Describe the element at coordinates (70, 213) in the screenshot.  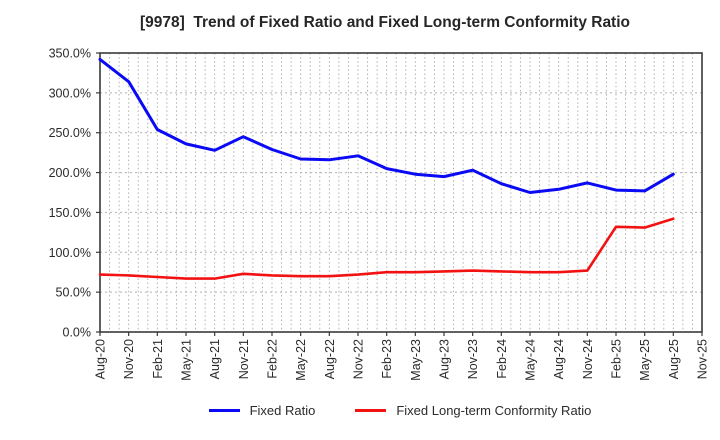
I see `y-tick-label: 150.0%` at that location.